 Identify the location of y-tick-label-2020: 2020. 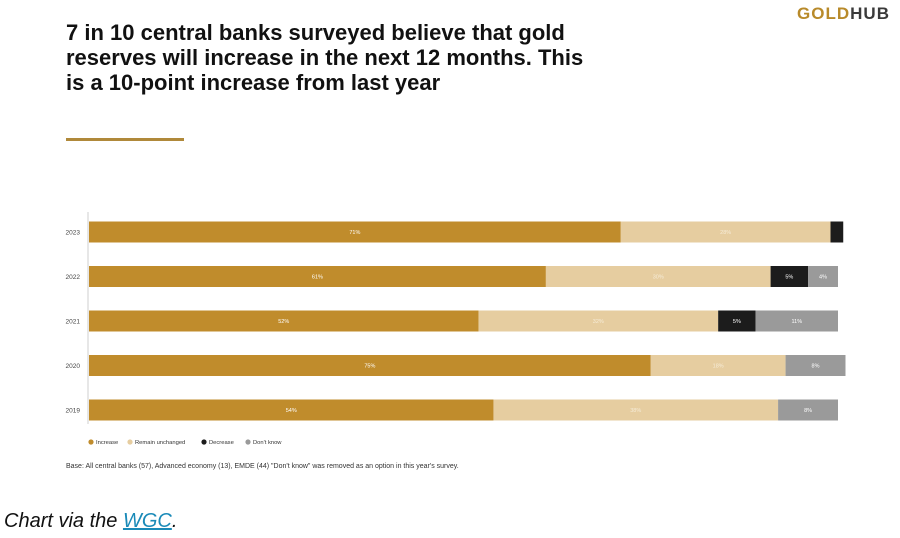
(73, 366).